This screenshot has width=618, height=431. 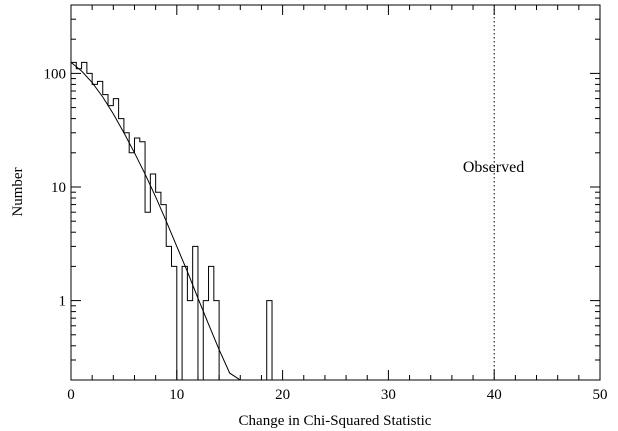 I want to click on x-axis-title: Change in Chi-Squared Statistic, so click(x=335, y=421).